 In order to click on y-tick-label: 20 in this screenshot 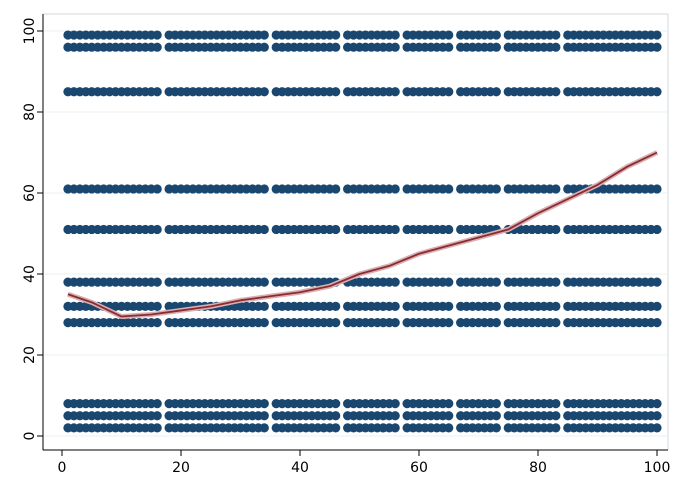, I will do `click(30, 355)`.